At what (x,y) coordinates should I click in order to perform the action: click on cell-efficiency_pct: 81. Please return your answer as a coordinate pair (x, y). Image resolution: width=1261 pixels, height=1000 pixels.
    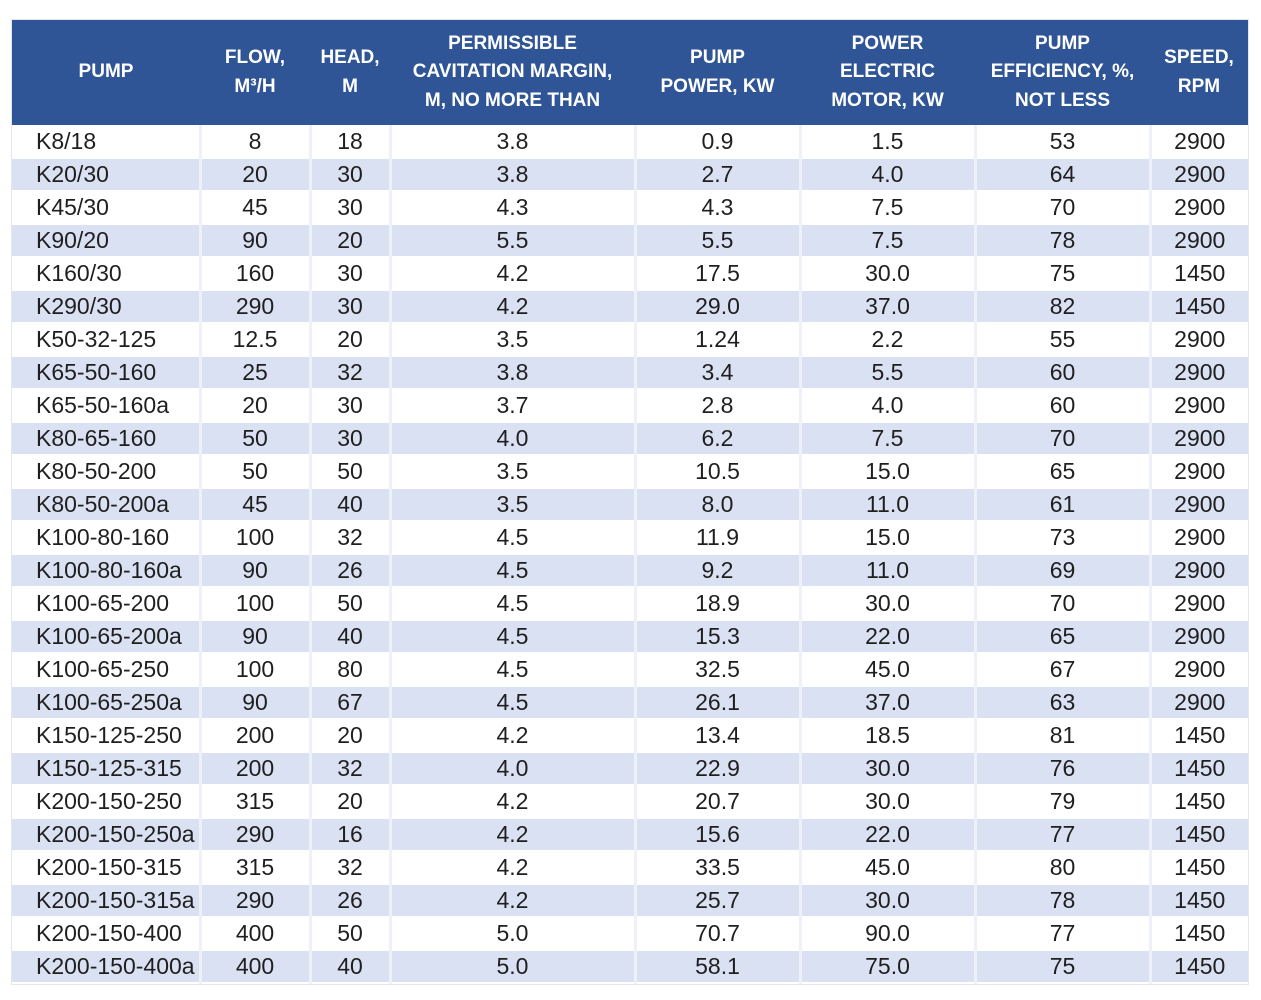
    Looking at the image, I should click on (1063, 736).